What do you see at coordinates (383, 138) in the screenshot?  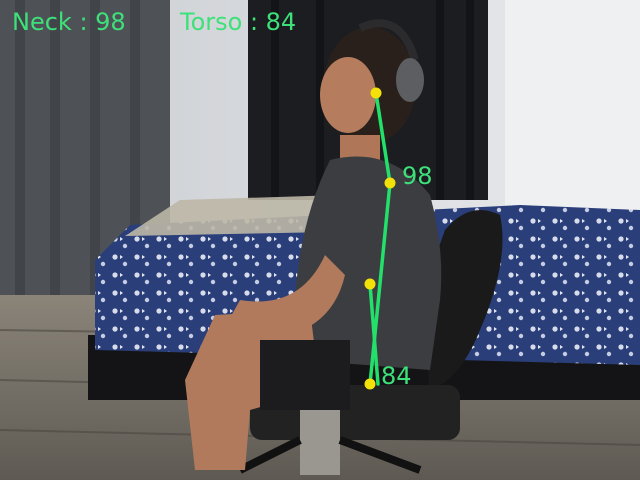 I see `neck-segment-line` at bounding box center [383, 138].